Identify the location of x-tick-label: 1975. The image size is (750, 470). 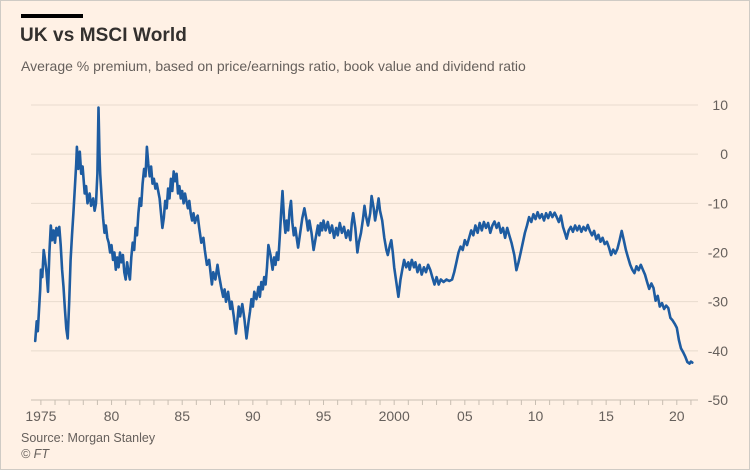
(40, 416).